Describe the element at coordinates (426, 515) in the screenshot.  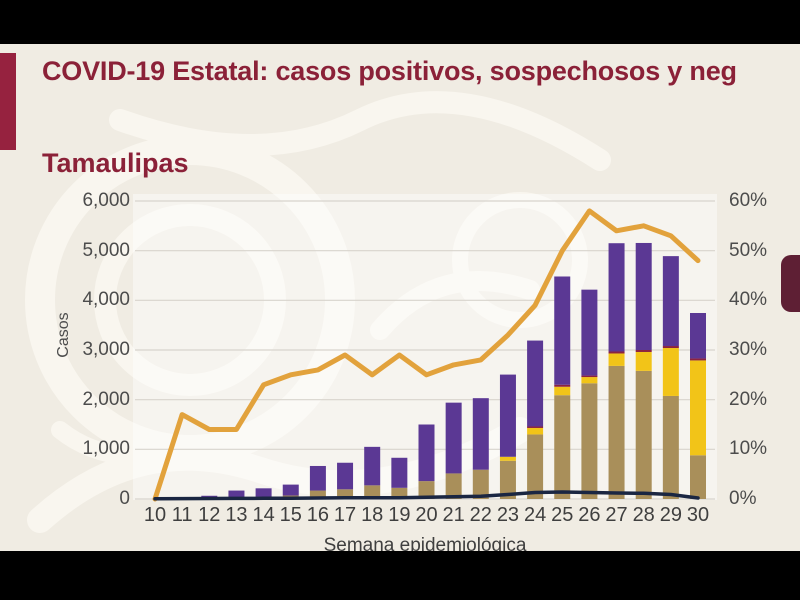
I see `x-tick-label: 20` at that location.